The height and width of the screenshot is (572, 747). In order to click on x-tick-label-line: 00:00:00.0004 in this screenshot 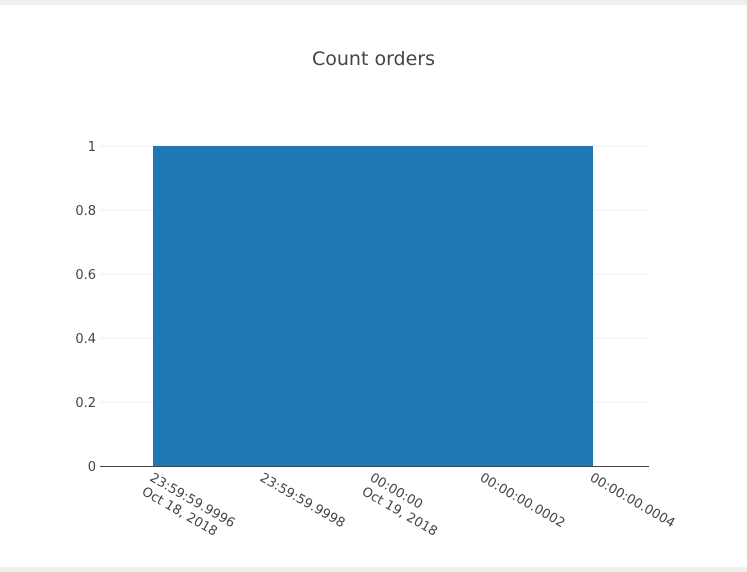, I will do `click(632, 500)`.